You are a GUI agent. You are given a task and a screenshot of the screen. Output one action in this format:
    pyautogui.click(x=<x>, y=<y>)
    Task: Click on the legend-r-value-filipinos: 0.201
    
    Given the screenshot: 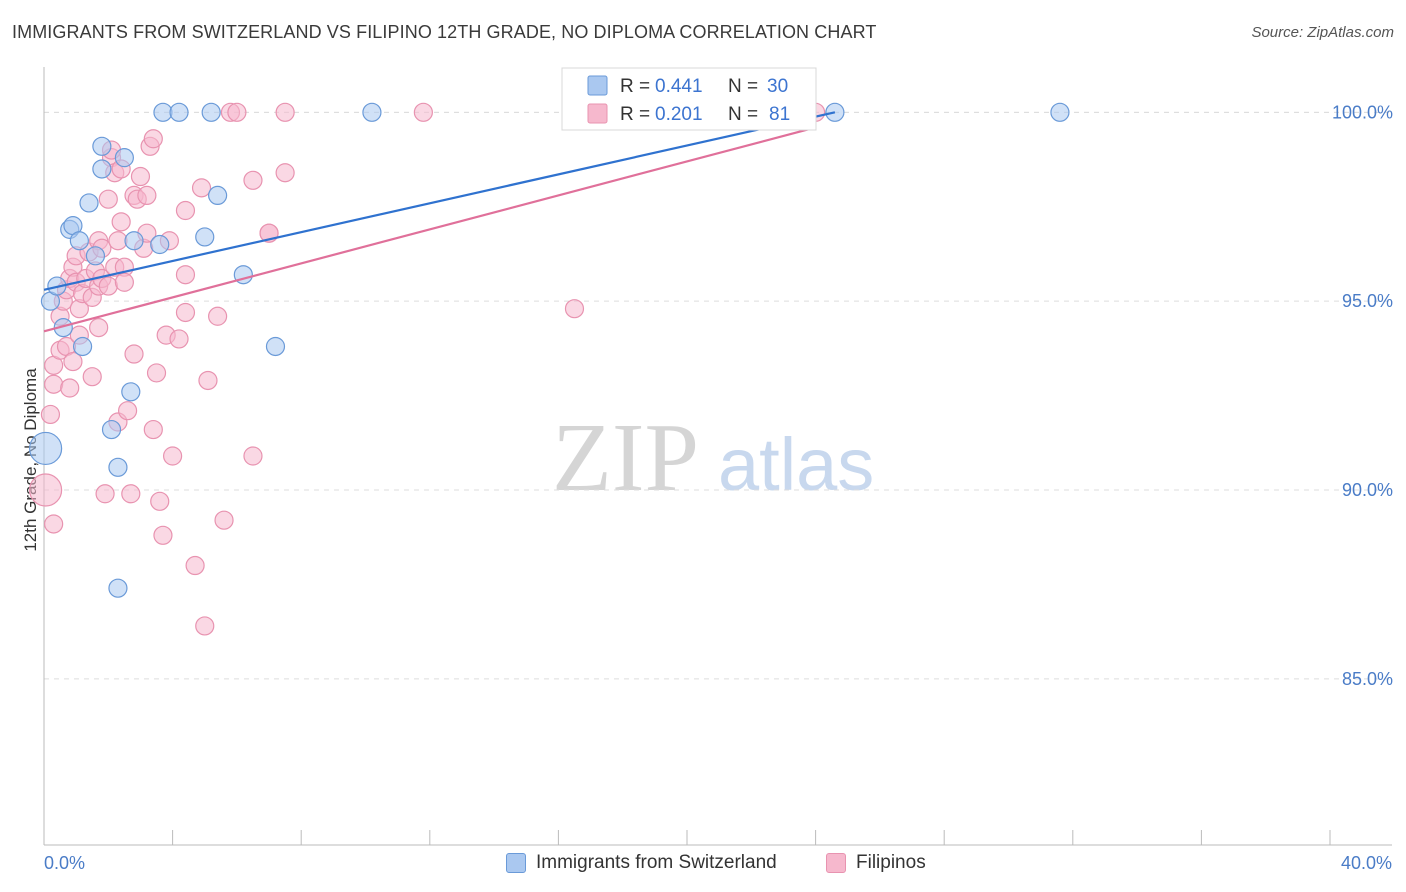 What is the action you would take?
    pyautogui.click(x=679, y=114)
    